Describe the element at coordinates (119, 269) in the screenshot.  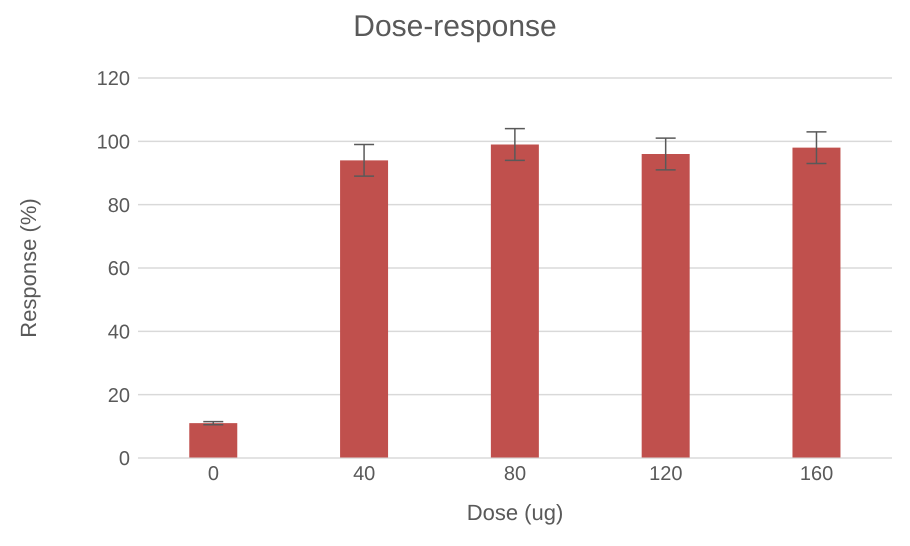
I see `y-tick-label: 60` at that location.